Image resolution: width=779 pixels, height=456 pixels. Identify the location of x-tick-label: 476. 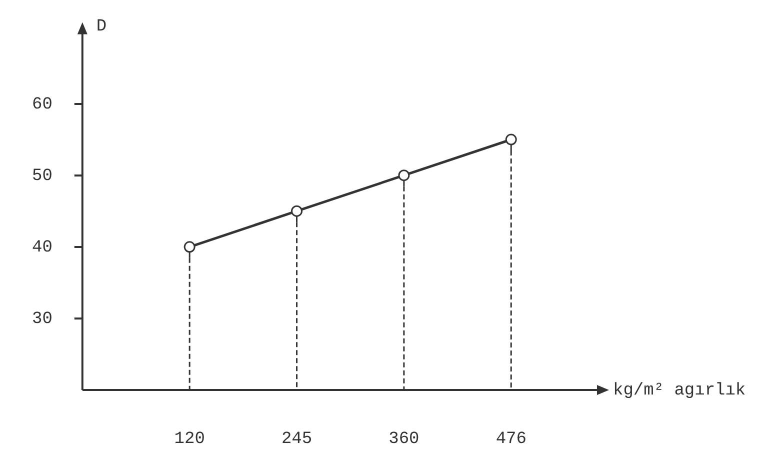
(511, 439).